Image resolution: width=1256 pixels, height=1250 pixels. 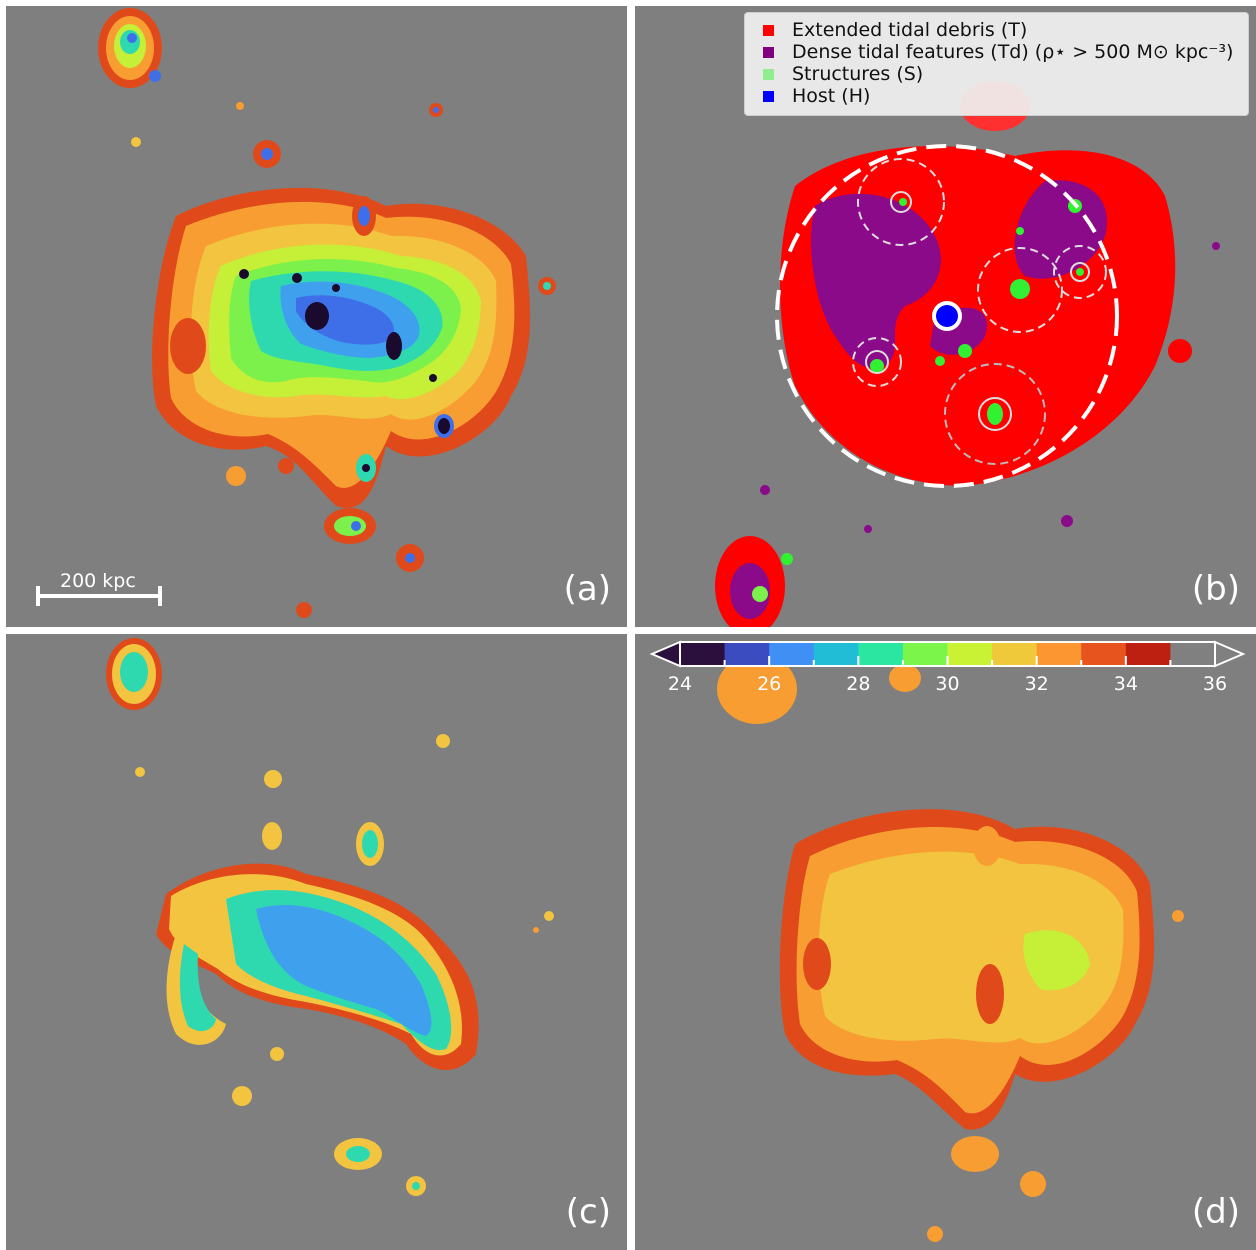 I want to click on legend-label: Structures (S), so click(x=858, y=74).